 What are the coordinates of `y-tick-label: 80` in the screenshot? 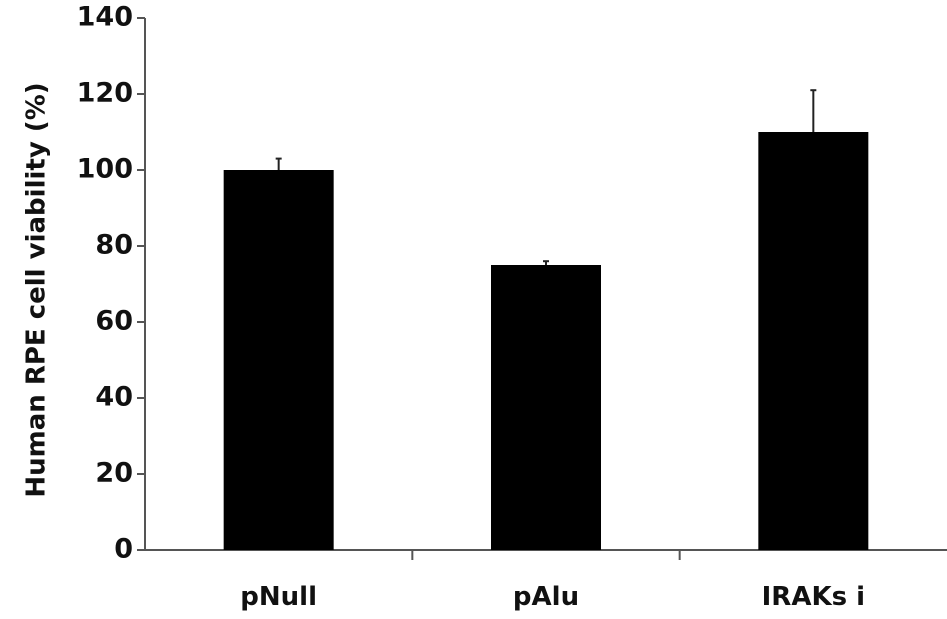 It's located at (114, 245).